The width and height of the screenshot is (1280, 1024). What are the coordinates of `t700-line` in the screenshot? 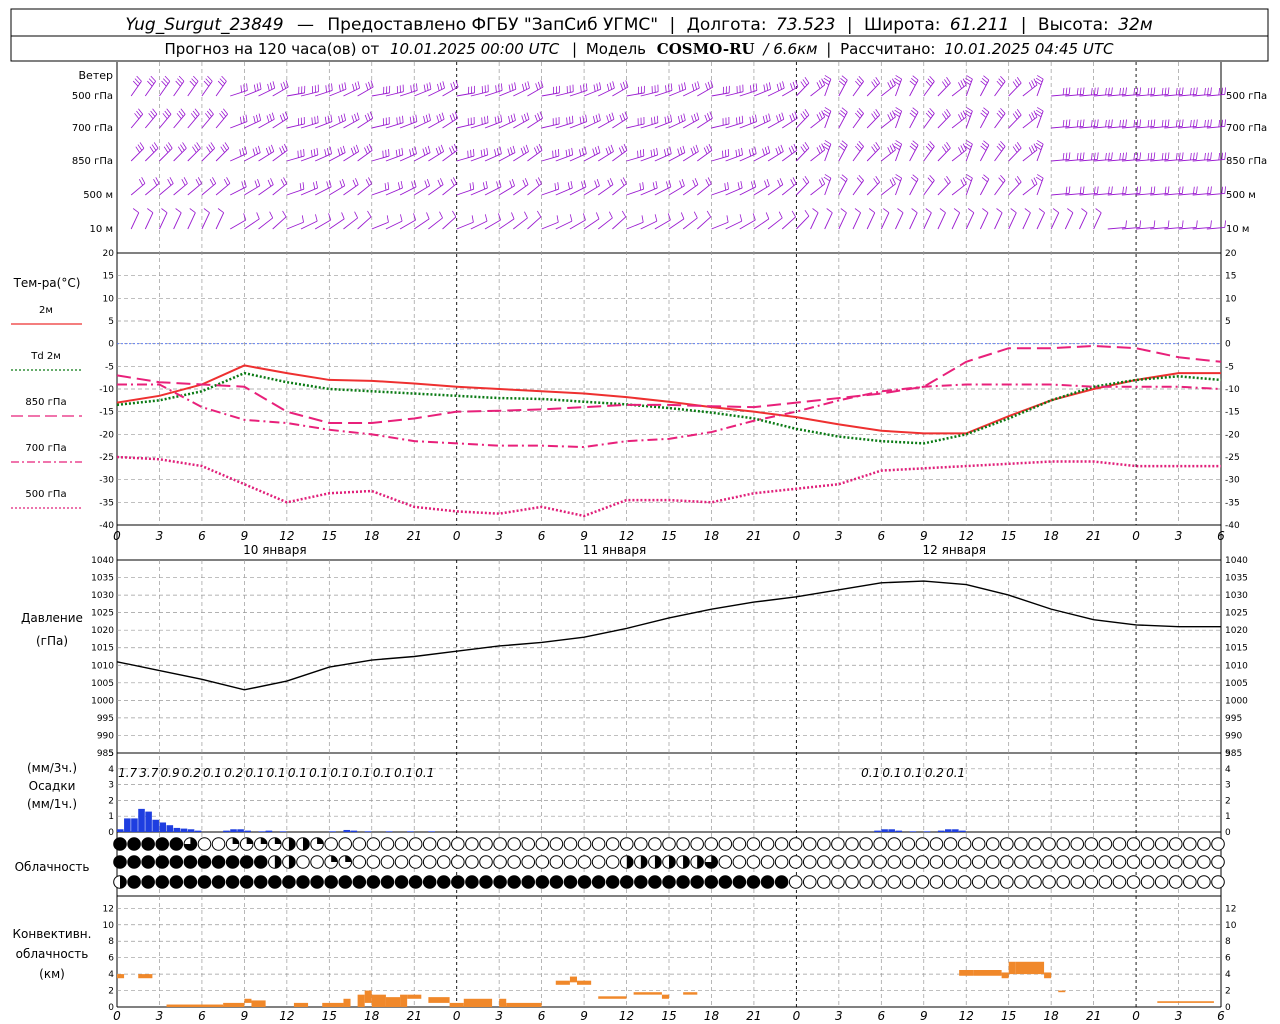 It's located at (669, 416).